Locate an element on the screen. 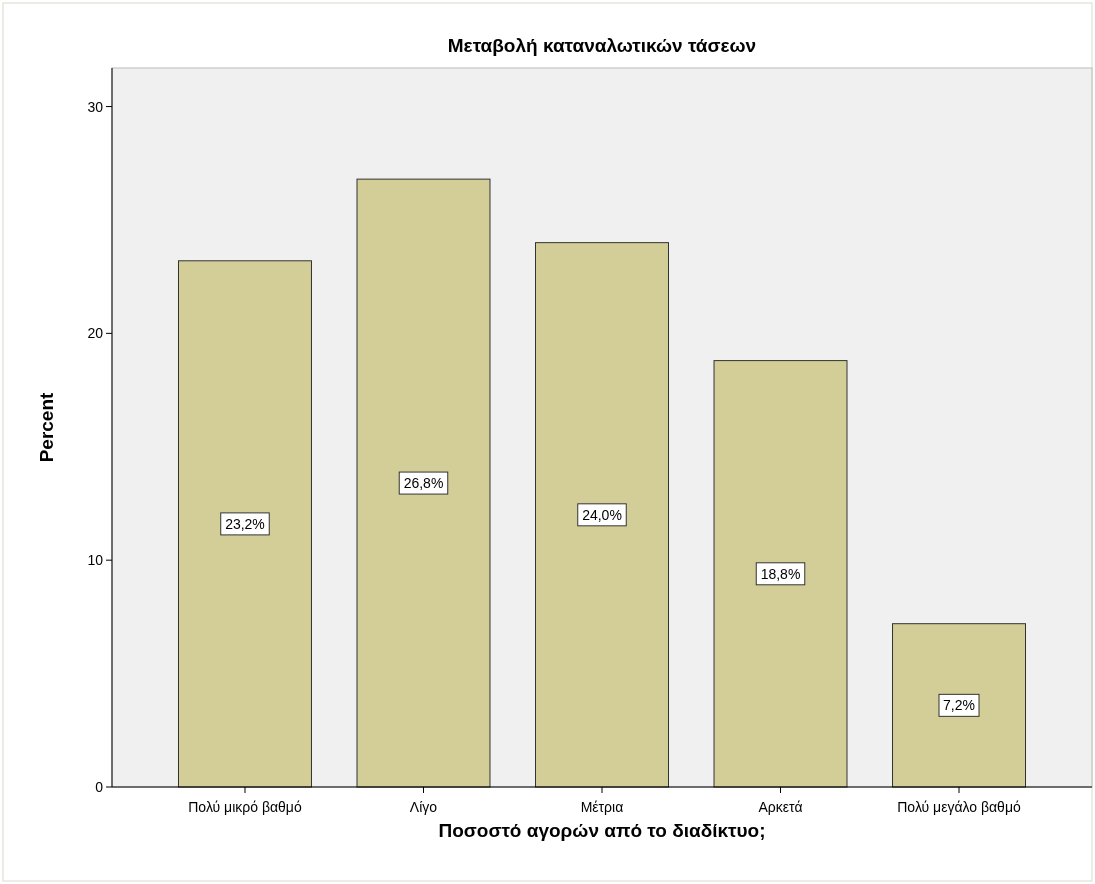  x-tick-label: Πολύ μεγάλο βαθμό is located at coordinates (959, 807).